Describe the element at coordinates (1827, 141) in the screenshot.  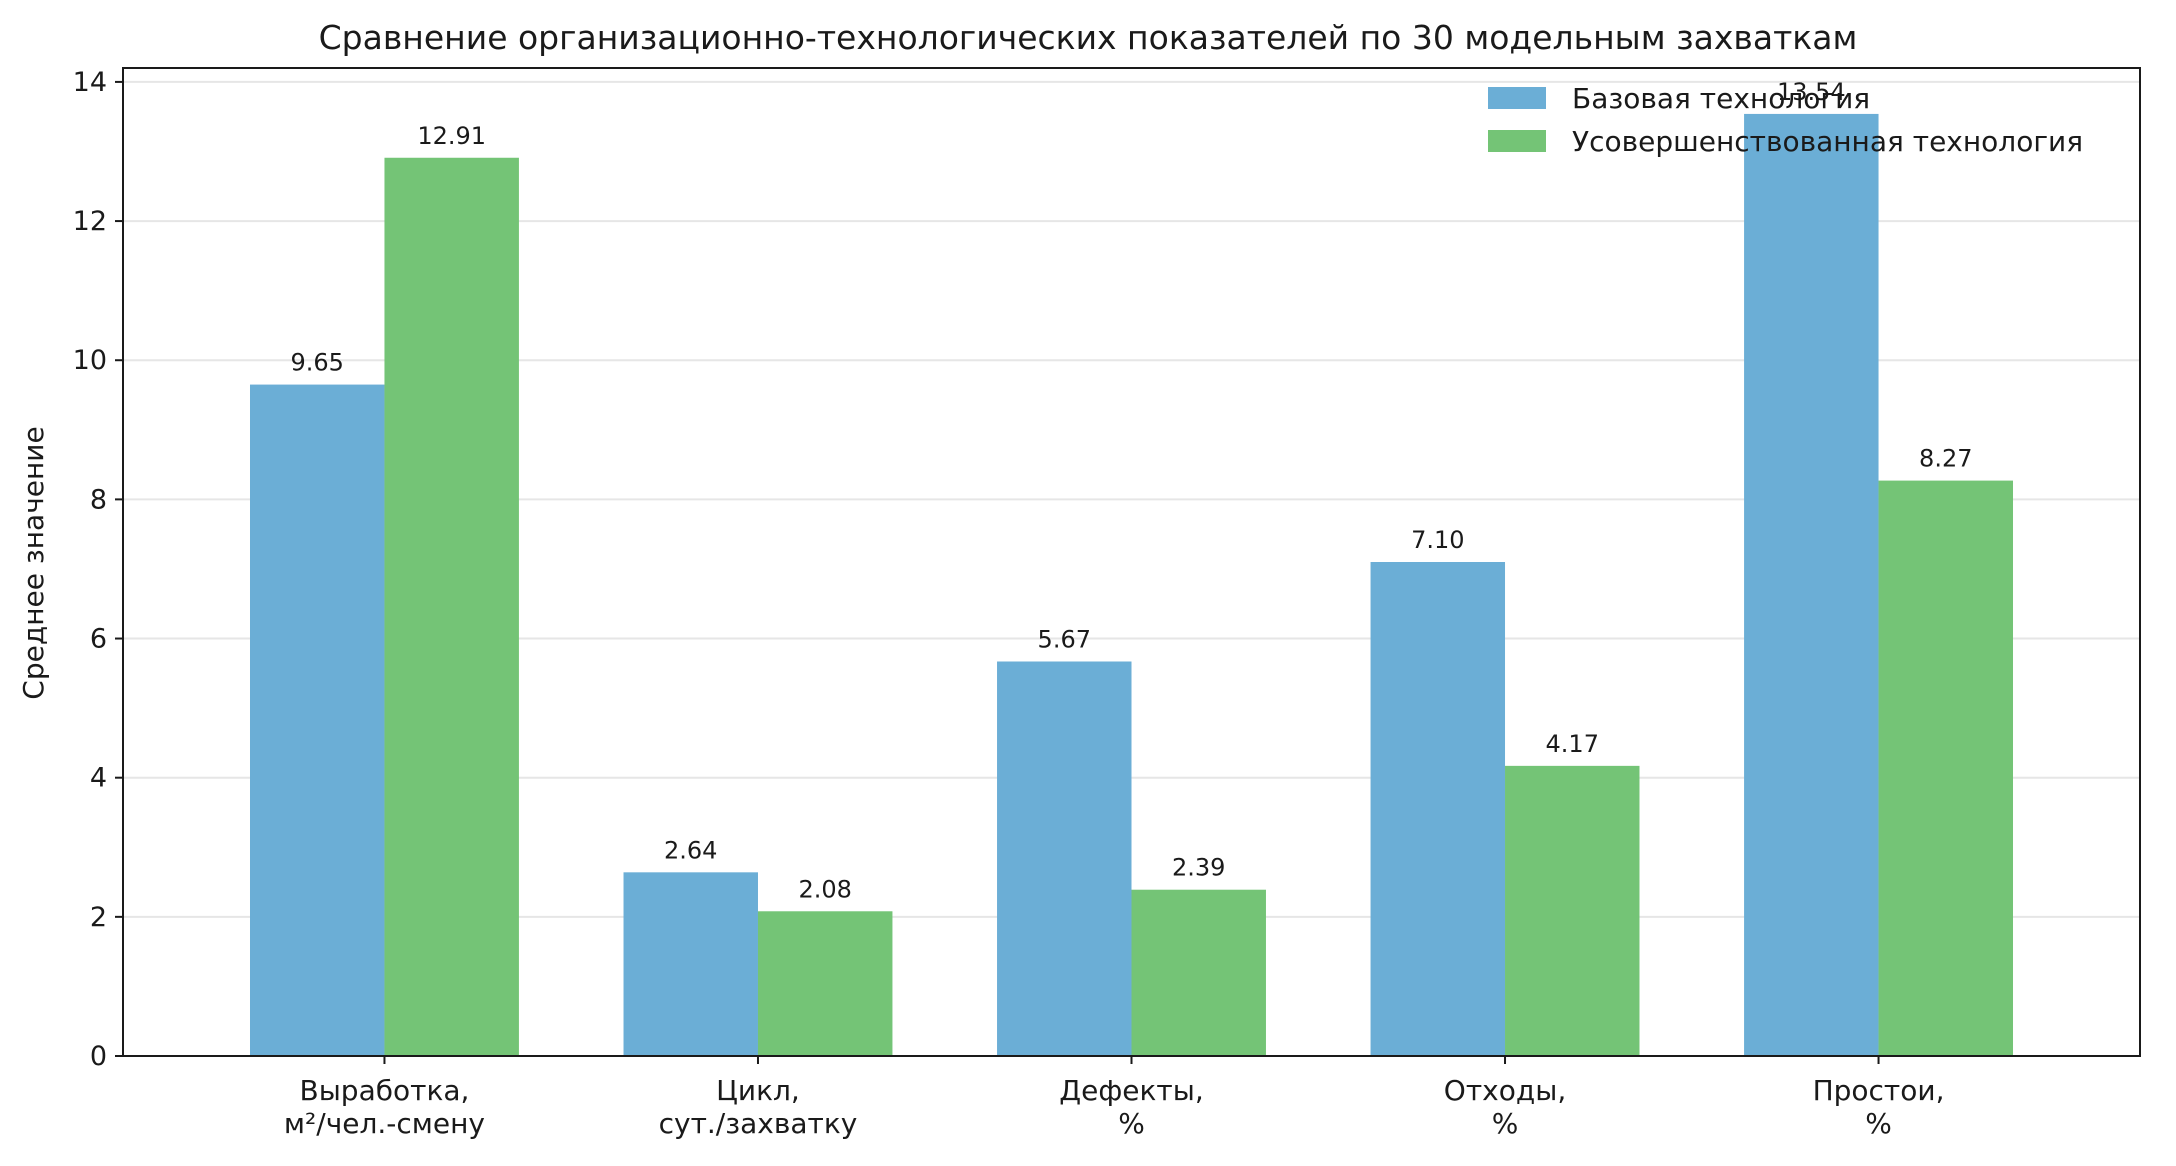
I see `legend-label: Усовершенствованная технология` at that location.